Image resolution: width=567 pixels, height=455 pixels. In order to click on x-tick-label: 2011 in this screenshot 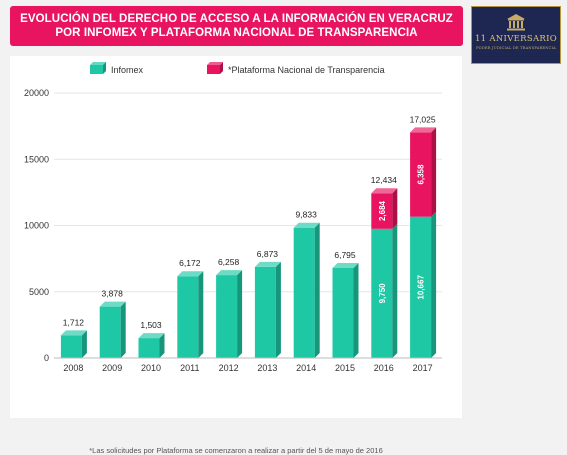, I will do `click(189, 368)`.